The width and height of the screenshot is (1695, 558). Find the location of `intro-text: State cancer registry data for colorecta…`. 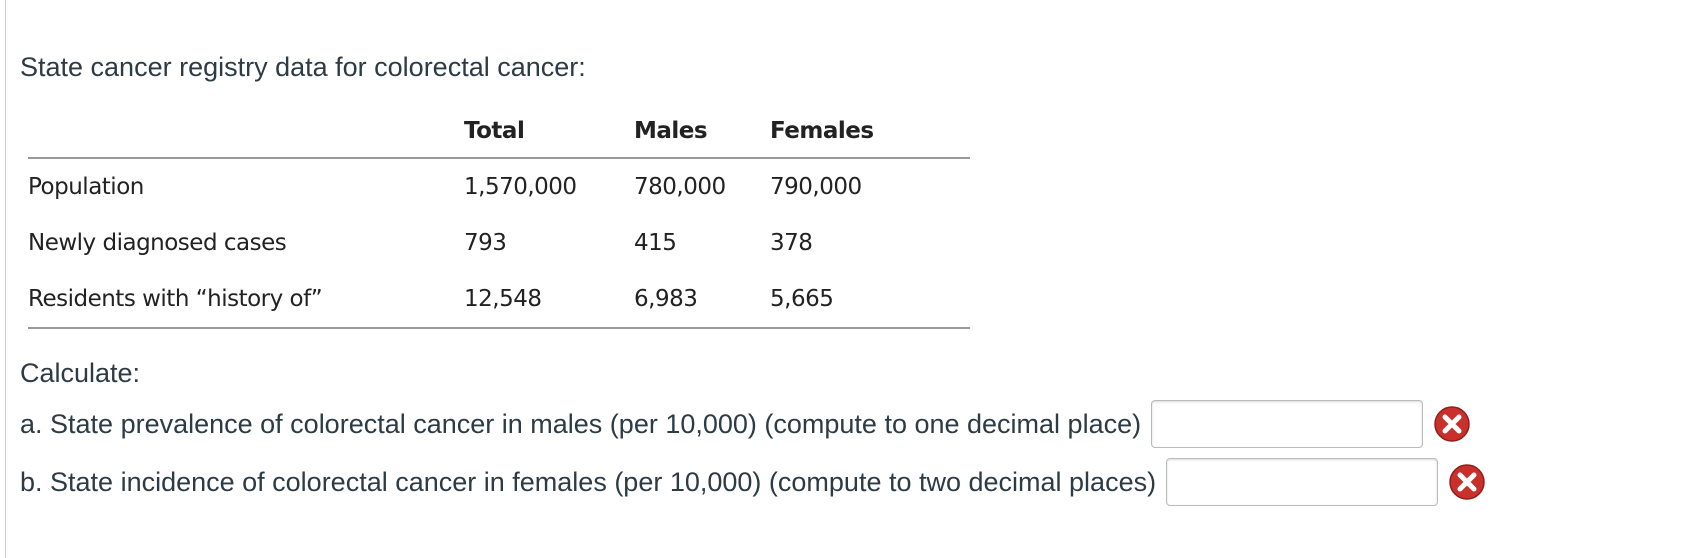

intro-text: State cancer registry data for colorecta… is located at coordinates (303, 67).